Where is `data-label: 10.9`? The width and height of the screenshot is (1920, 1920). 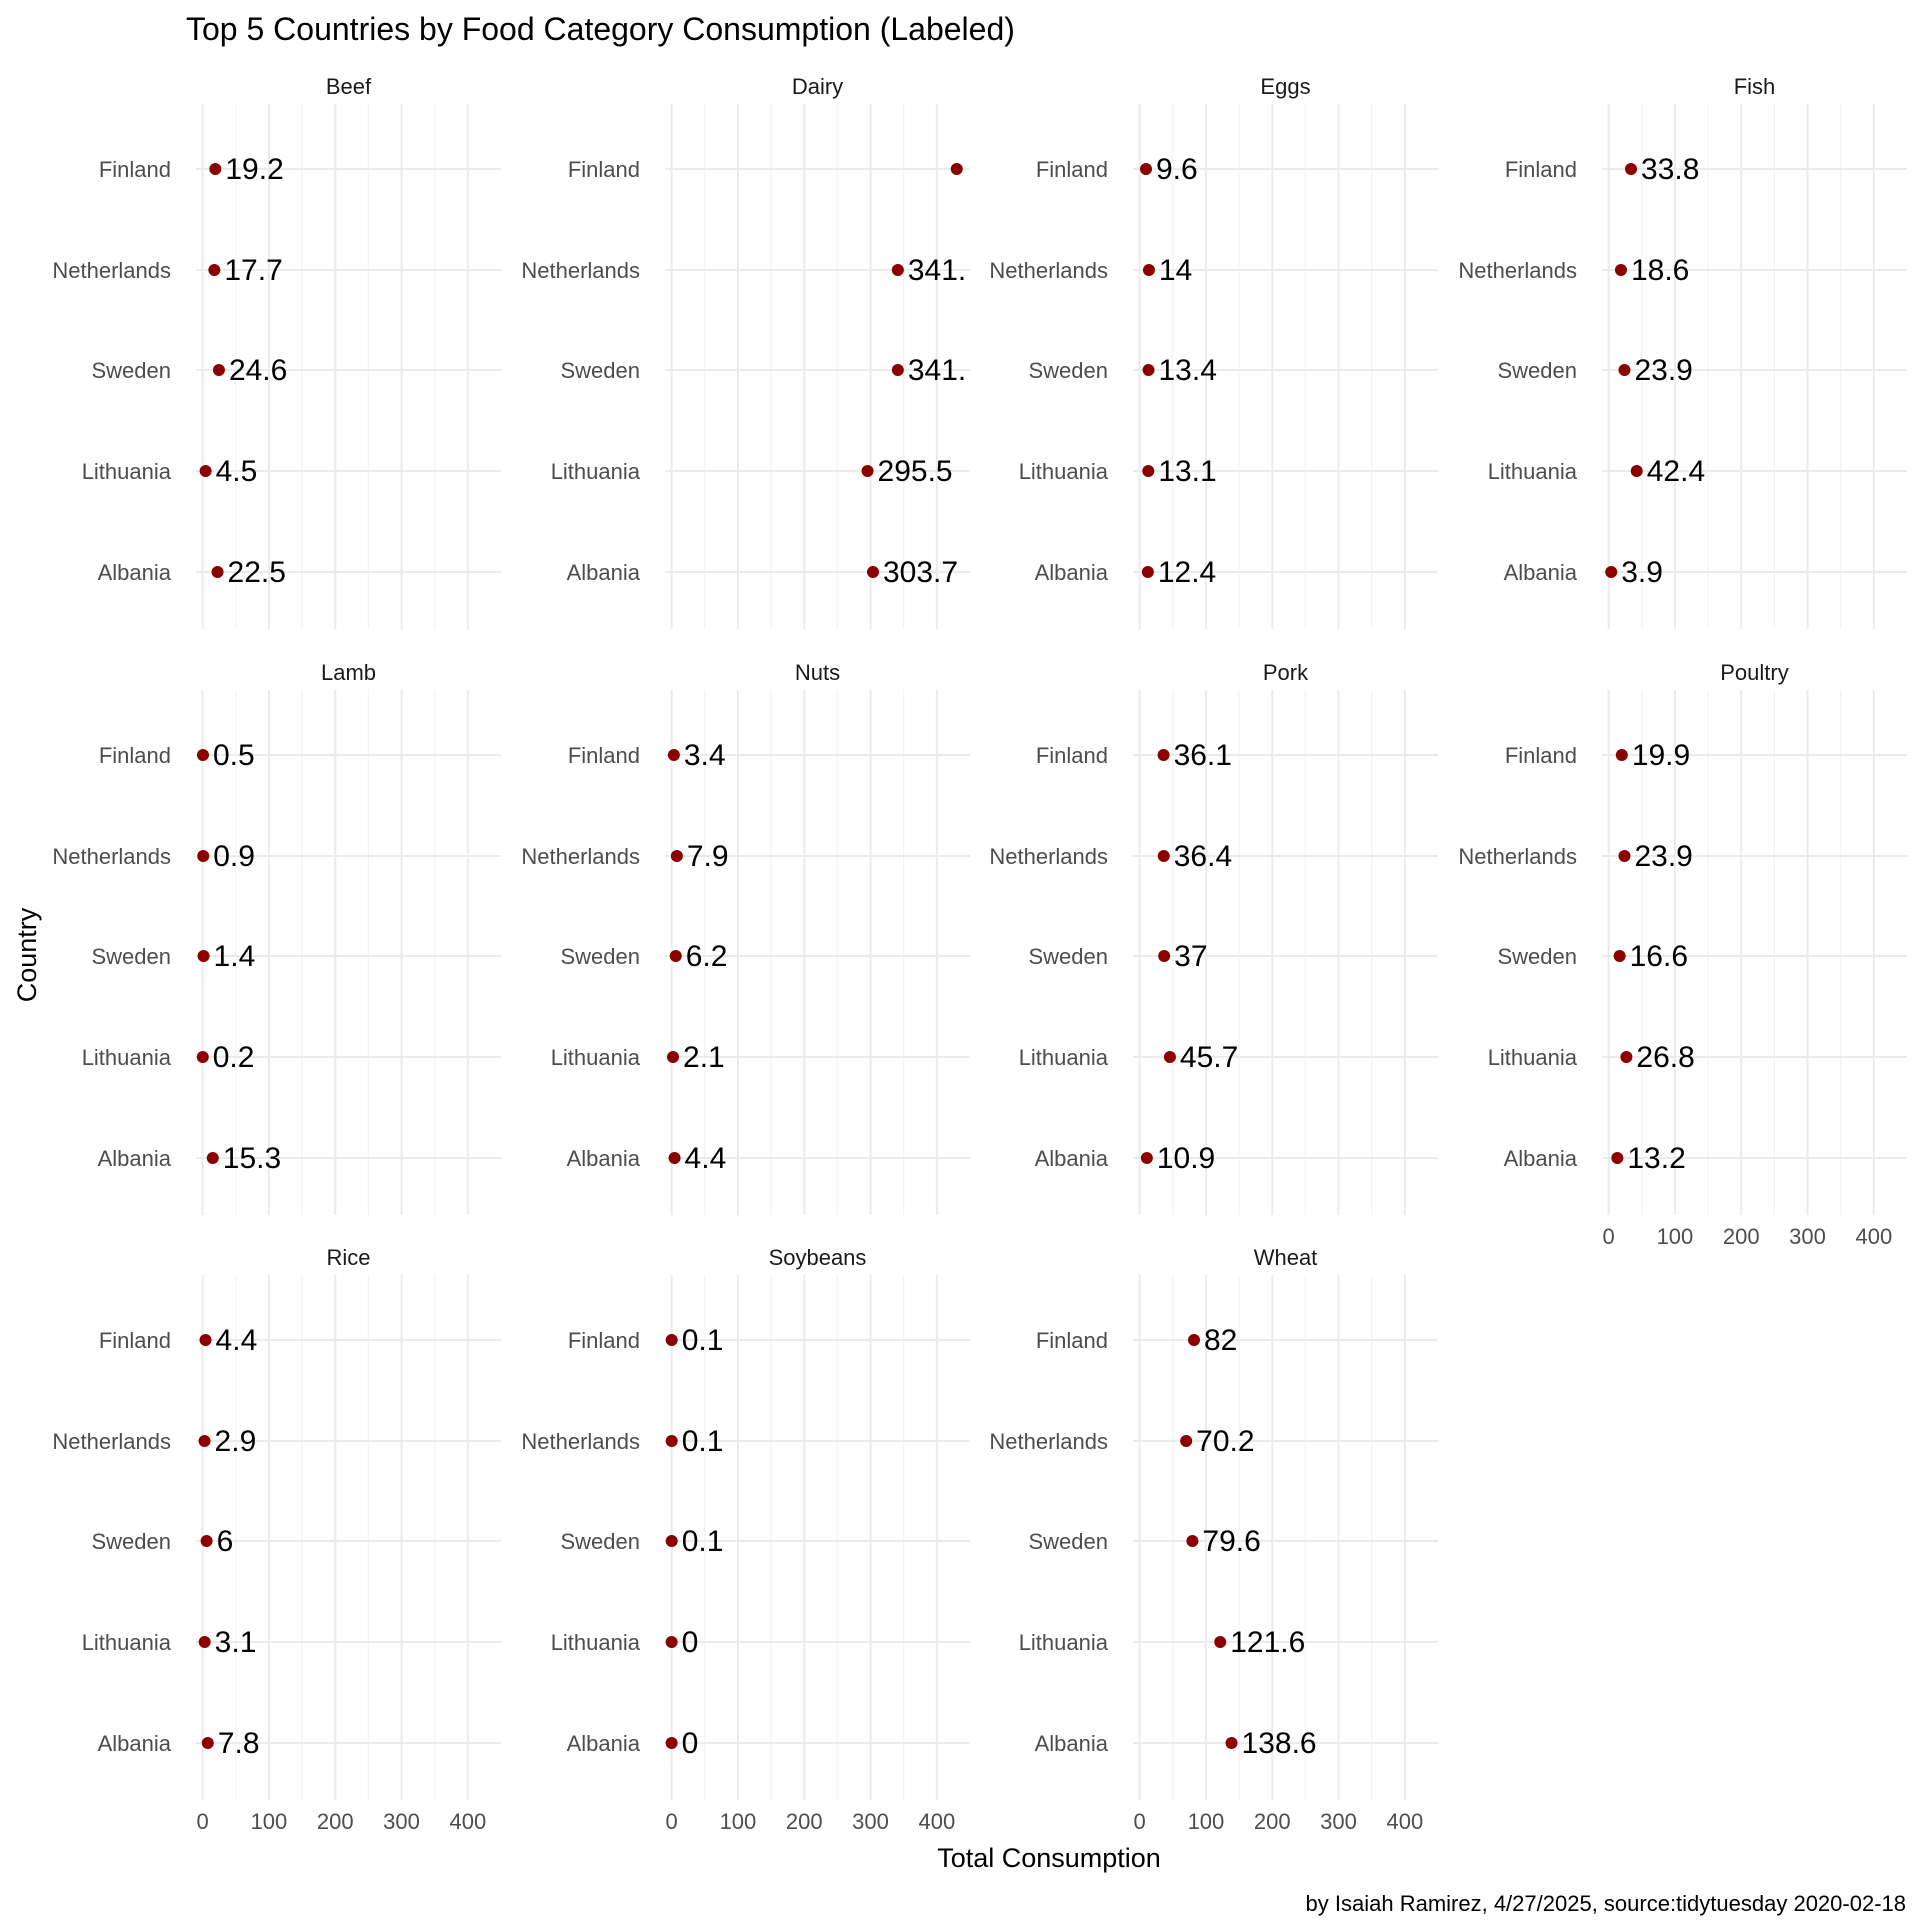 data-label: 10.9 is located at coordinates (1186, 1158).